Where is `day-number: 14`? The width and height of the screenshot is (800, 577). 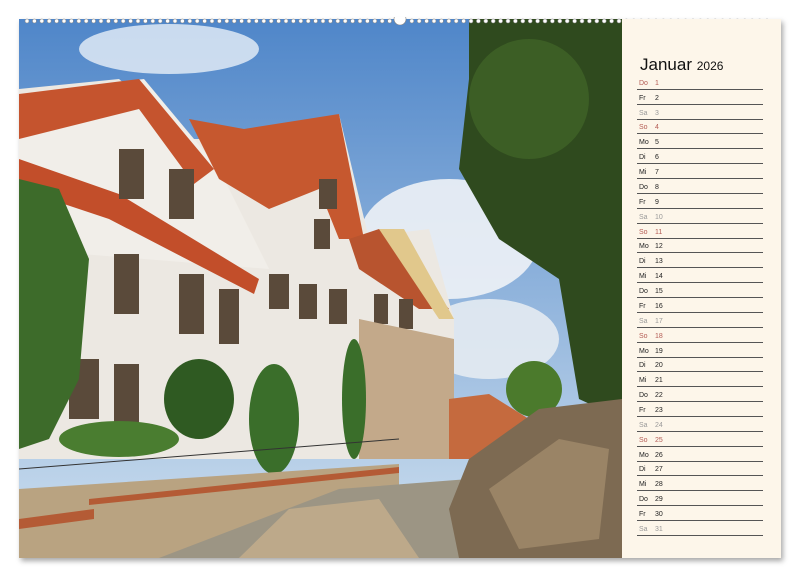 day-number: 14 is located at coordinates (659, 277).